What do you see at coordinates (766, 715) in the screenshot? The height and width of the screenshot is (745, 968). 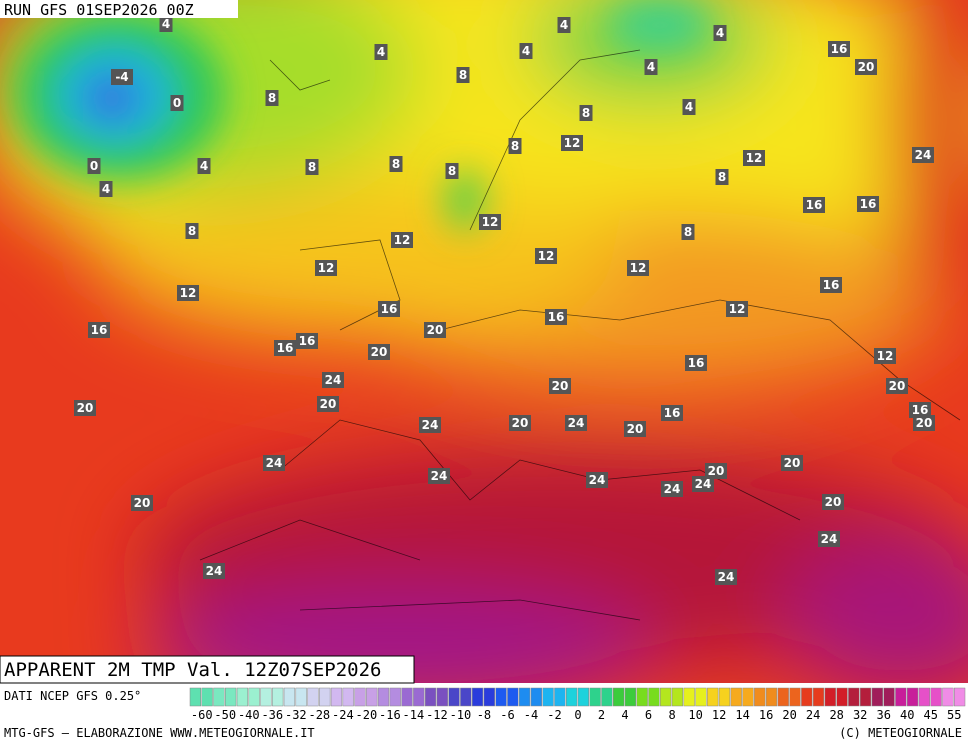 I see `legend-label: 16` at bounding box center [766, 715].